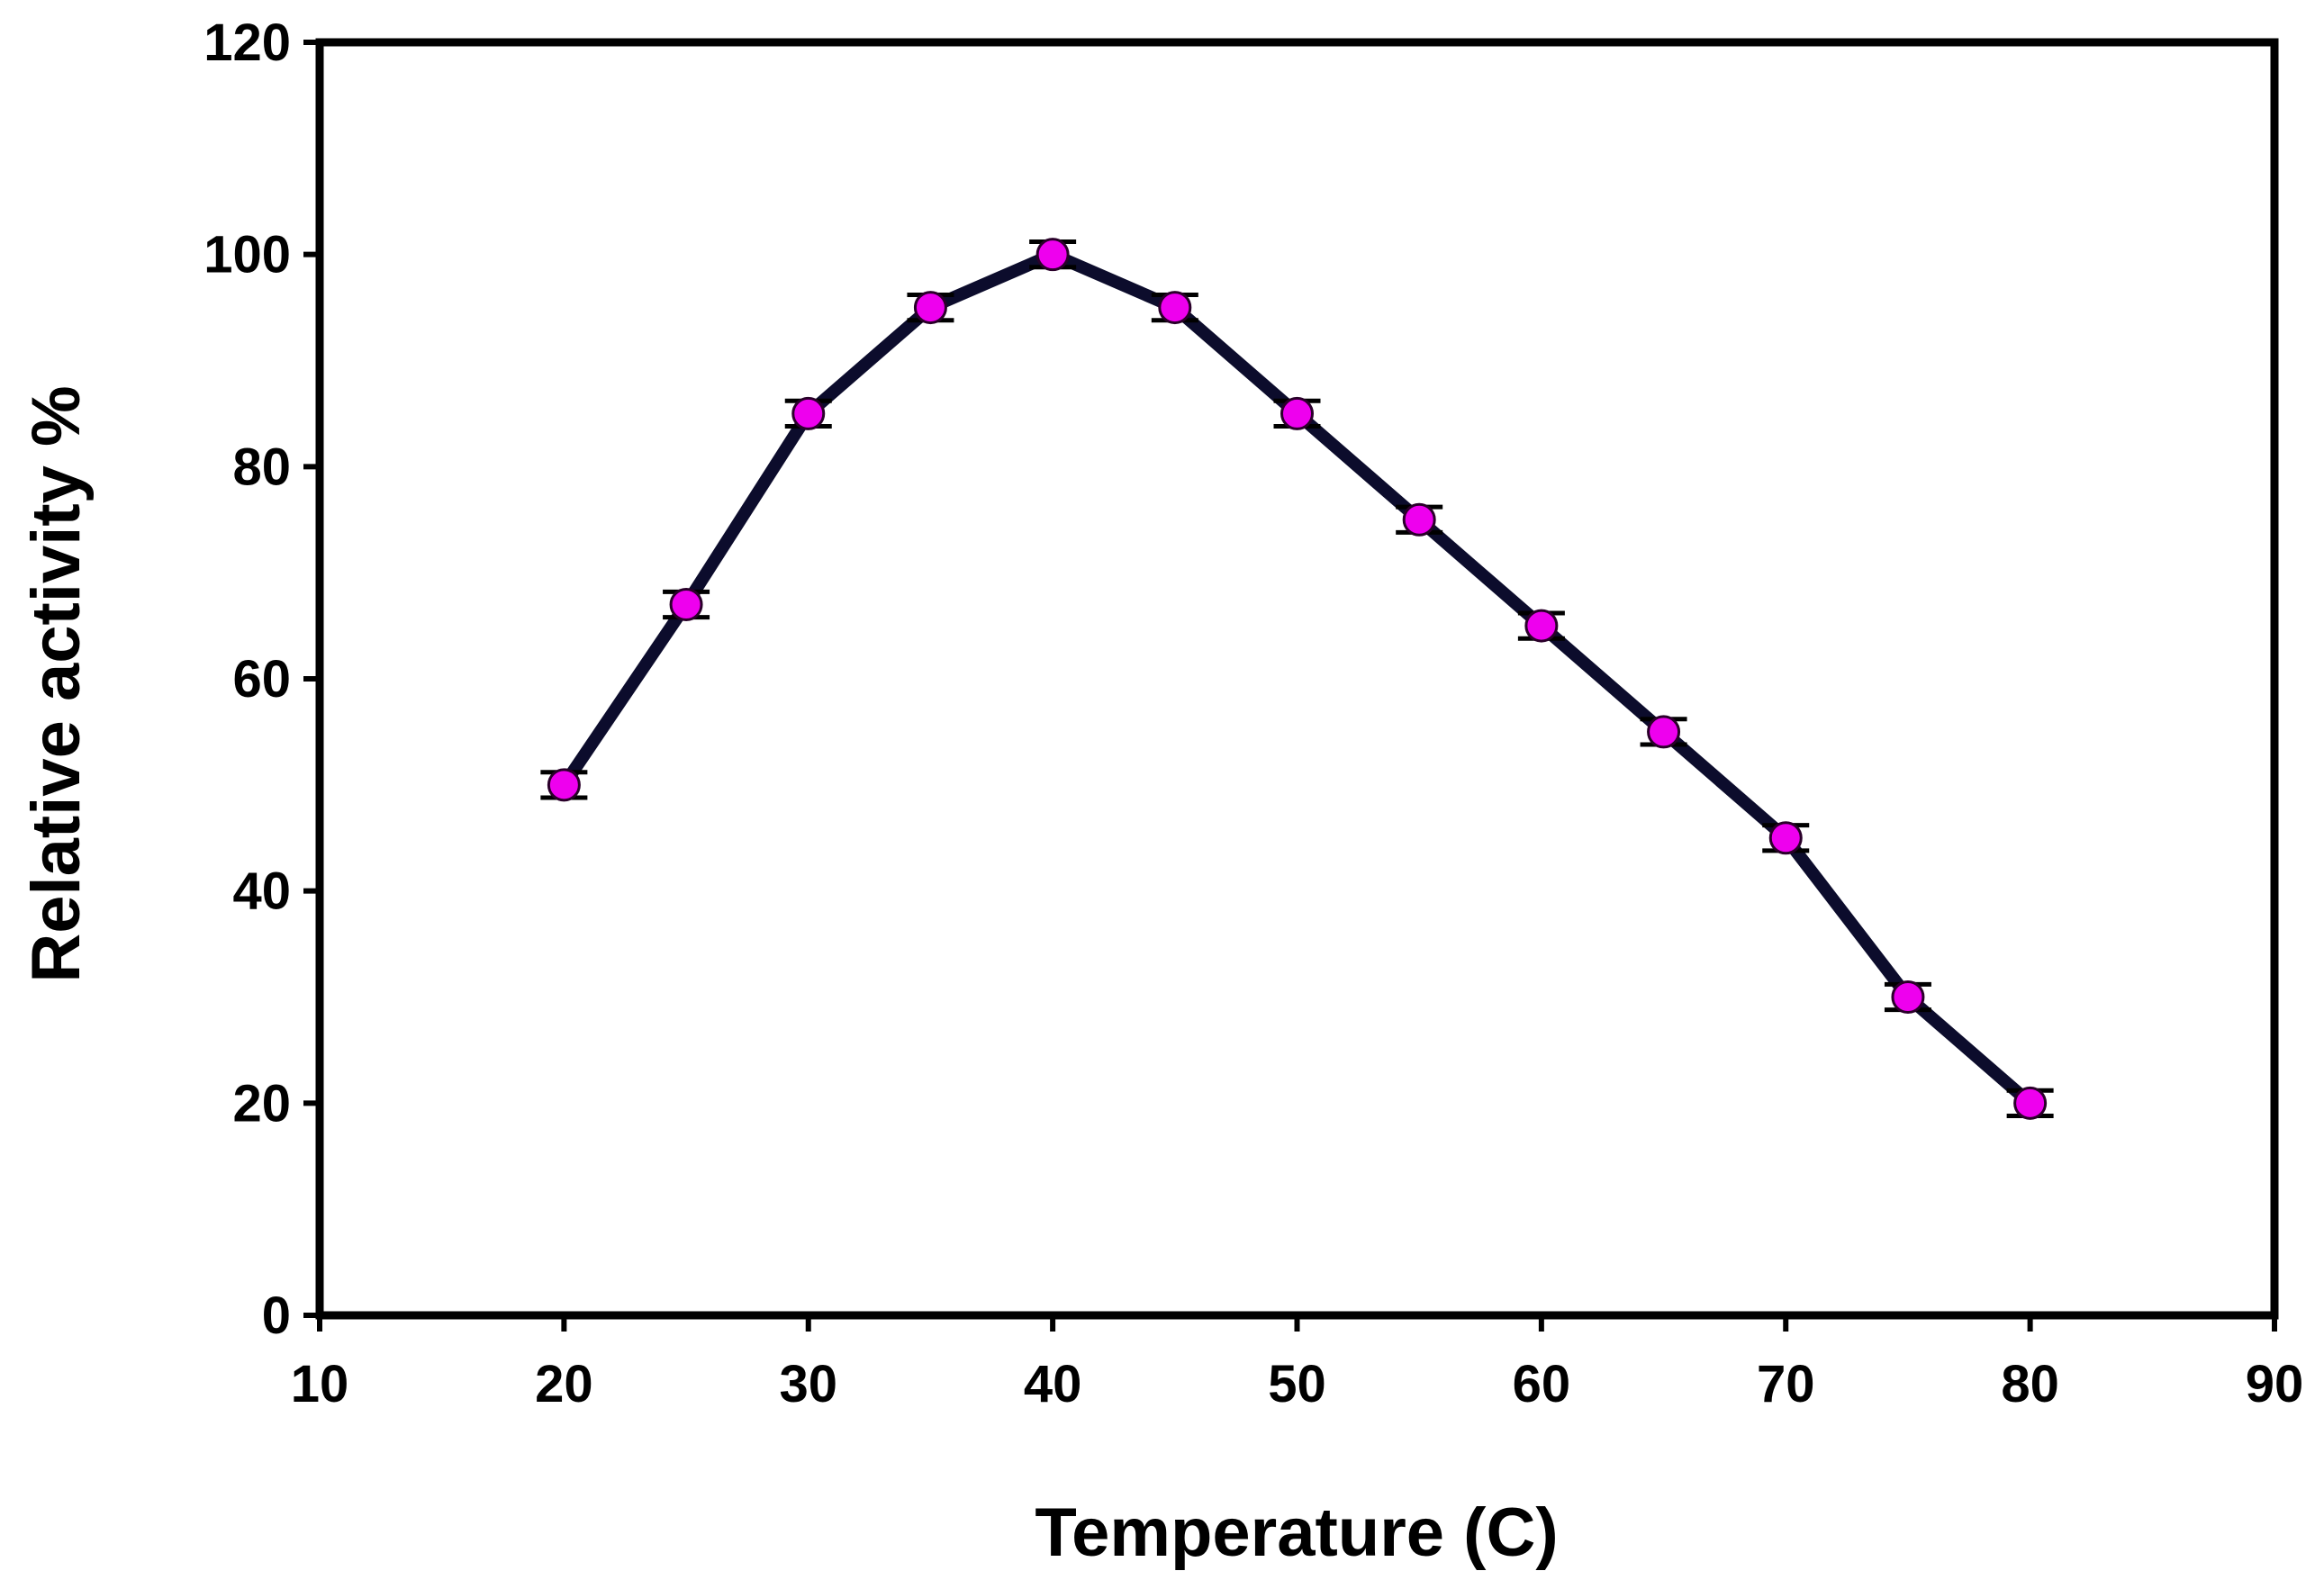 The image size is (2324, 1589). I want to click on x-tick-label: 60, so click(1542, 1384).